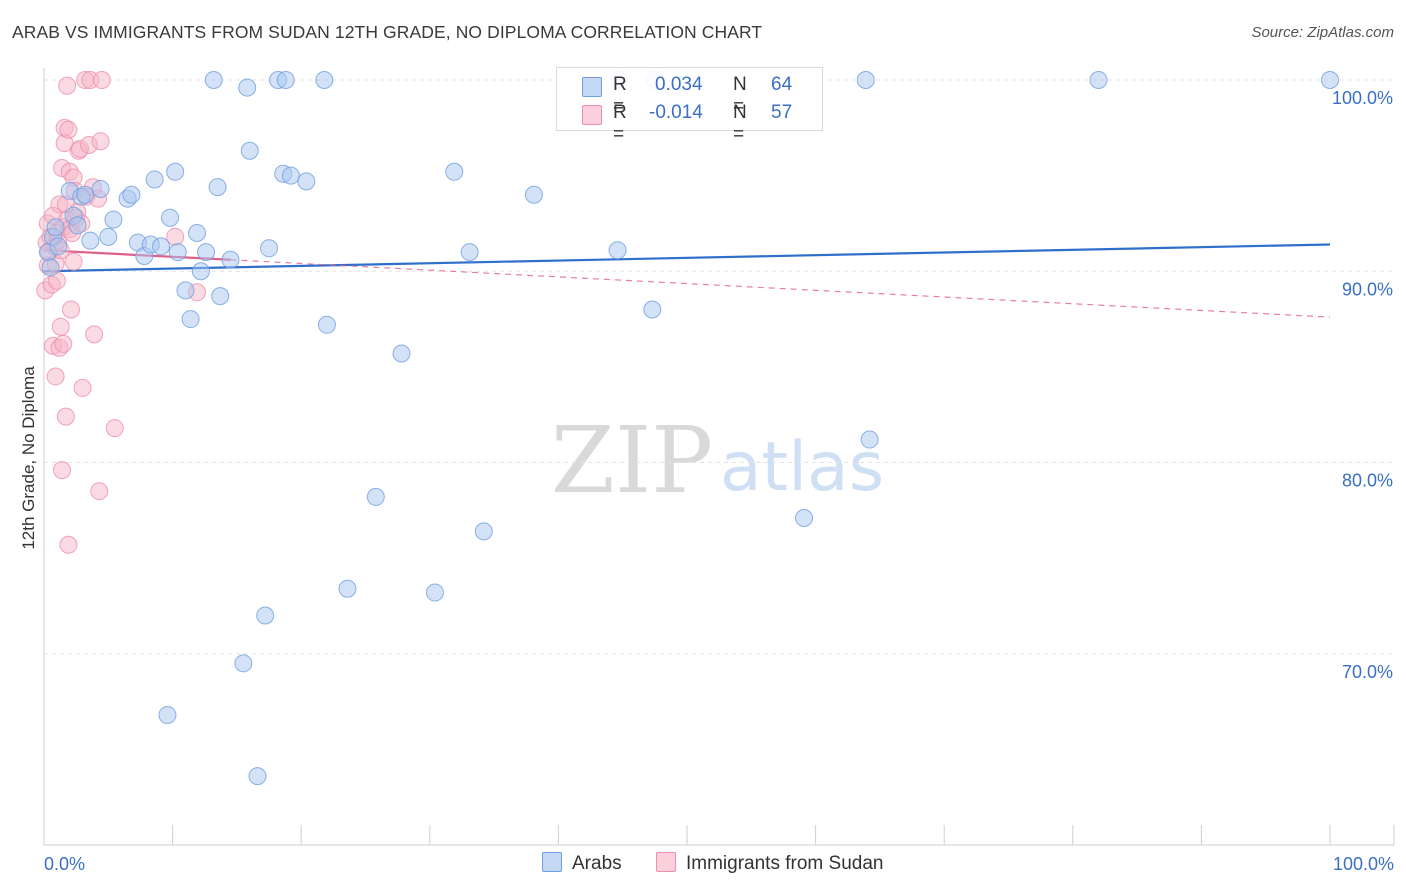  Describe the element at coordinates (782, 112) in the screenshot. I see `legend-n-value: 57` at that location.